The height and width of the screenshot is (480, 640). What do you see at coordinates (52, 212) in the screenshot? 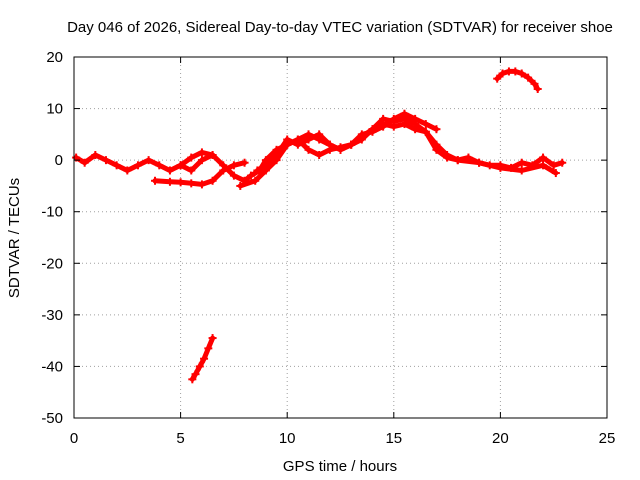
I see `y-tick-label: -10` at bounding box center [52, 212].